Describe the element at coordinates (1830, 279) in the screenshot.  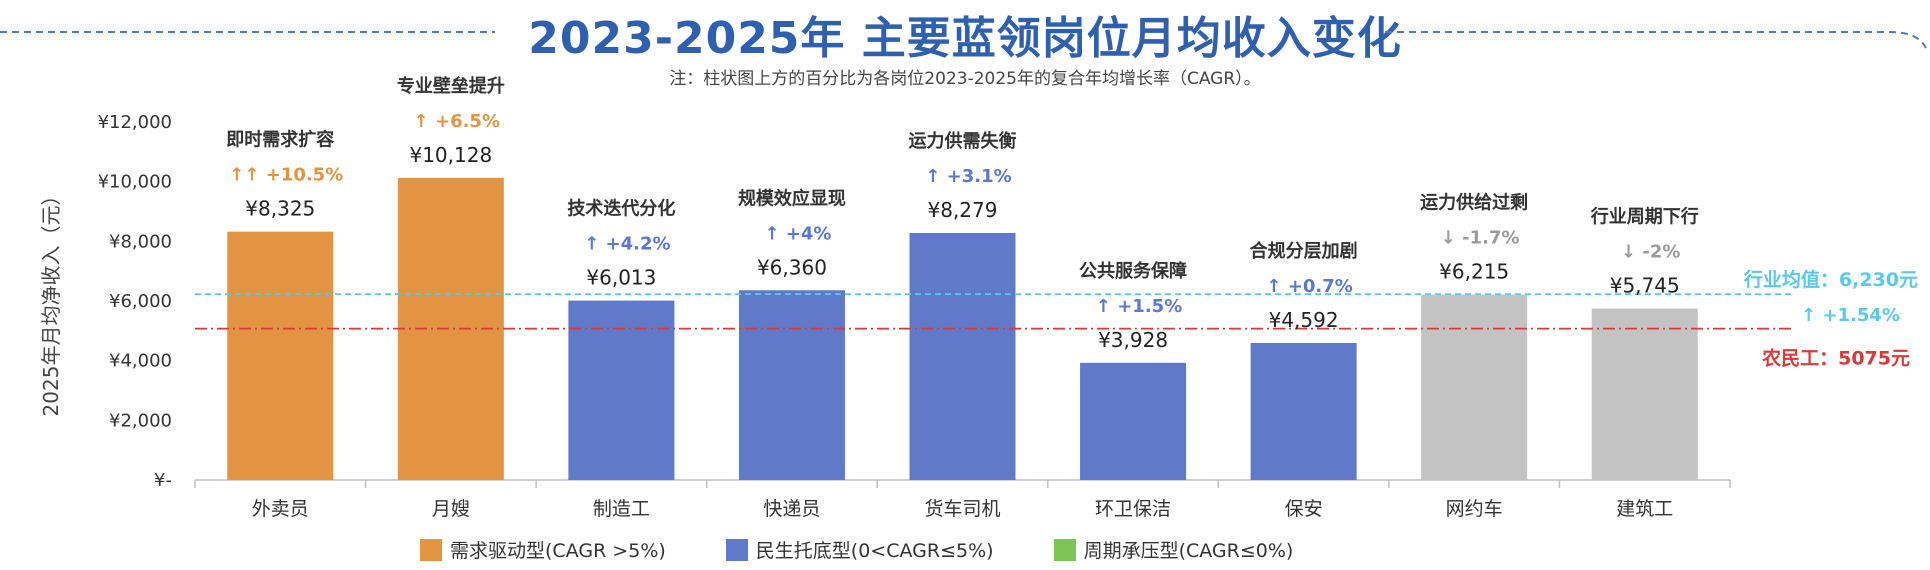
I see `industry-average-label: 行业均值：6,230元` at that location.